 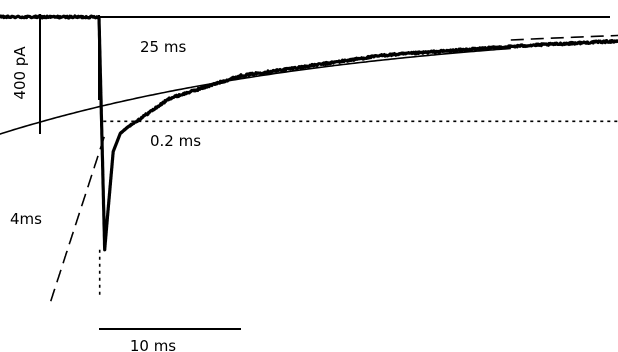 I want to click on y-scale-bar-label: 400 pA, so click(x=20, y=73).